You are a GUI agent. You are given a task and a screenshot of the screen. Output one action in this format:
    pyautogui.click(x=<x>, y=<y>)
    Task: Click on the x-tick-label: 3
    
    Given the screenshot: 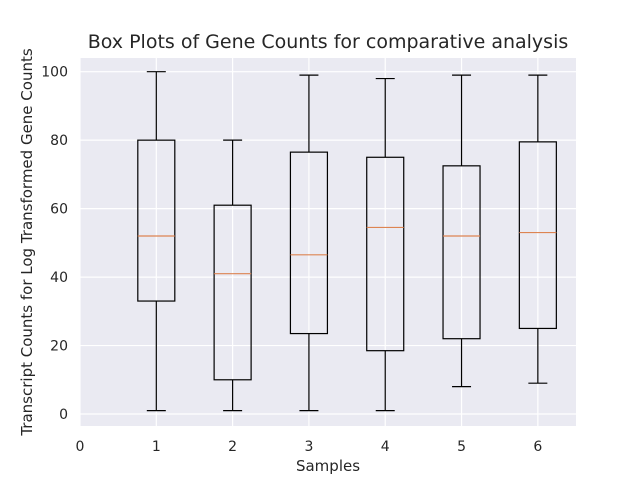 What is the action you would take?
    pyautogui.click(x=308, y=447)
    